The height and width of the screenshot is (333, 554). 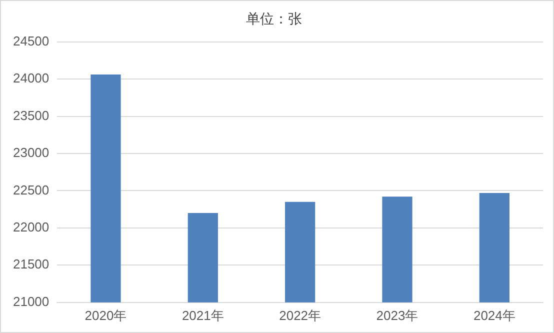 I want to click on chart-title: 单位：张, so click(x=274, y=18).